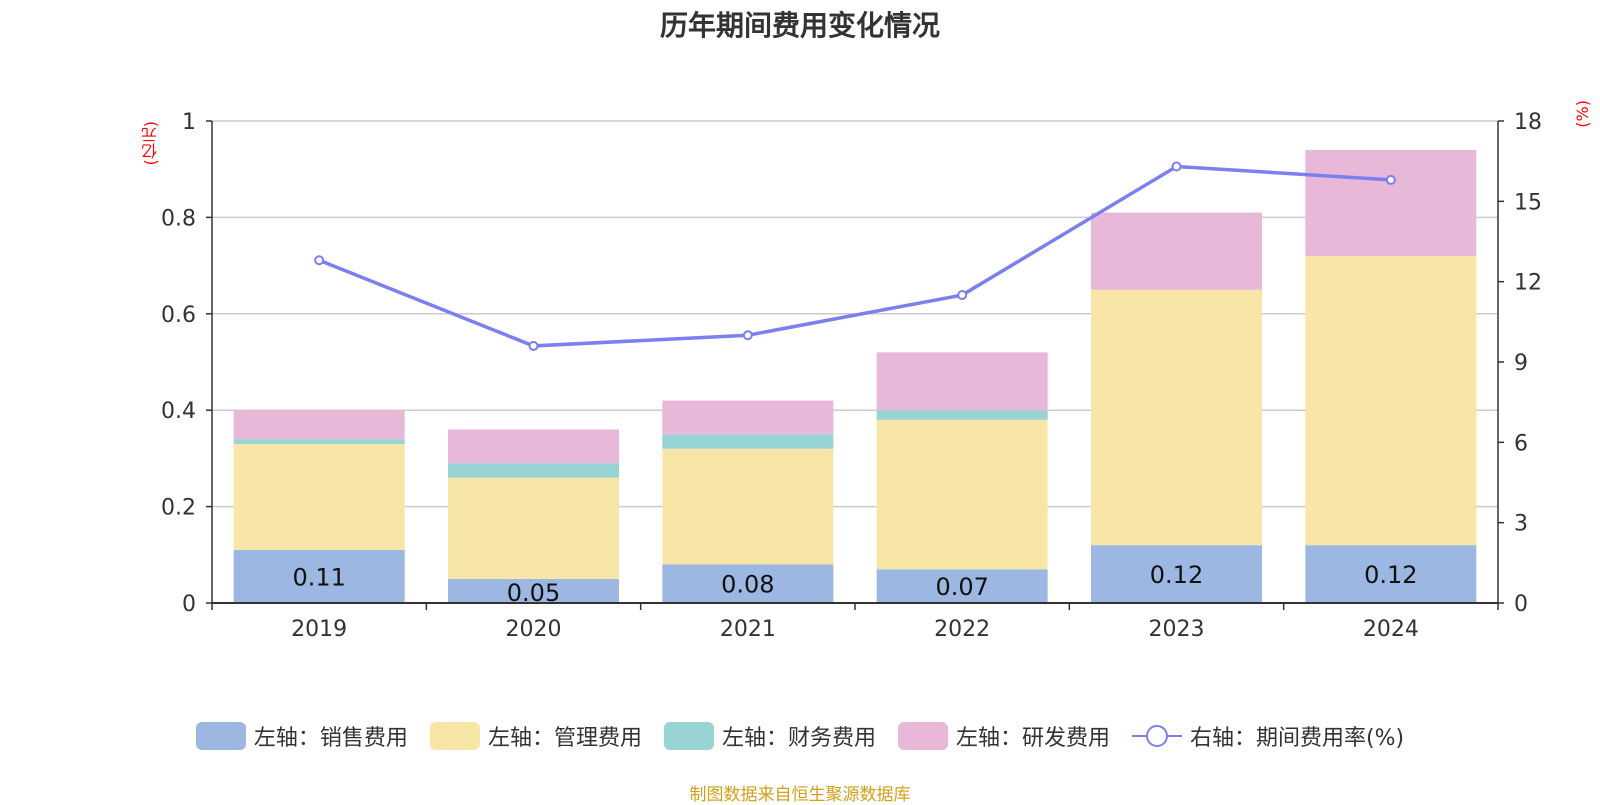 Image resolution: width=1600 pixels, height=805 pixels. Describe the element at coordinates (454, 736) in the screenshot. I see `legend-swatch-admin` at that location.